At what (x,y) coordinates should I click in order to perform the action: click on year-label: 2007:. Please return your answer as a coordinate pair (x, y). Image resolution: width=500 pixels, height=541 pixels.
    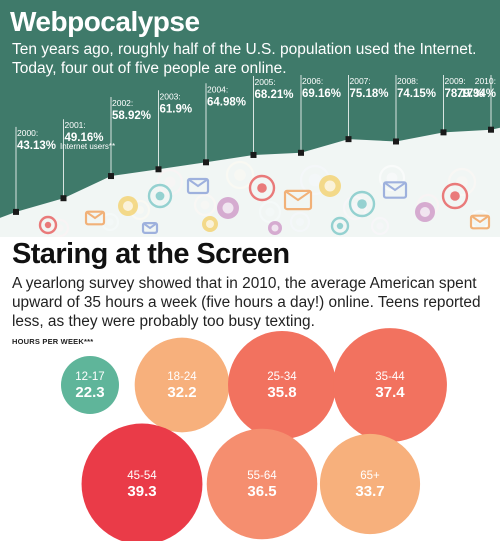
    Looking at the image, I should click on (360, 81).